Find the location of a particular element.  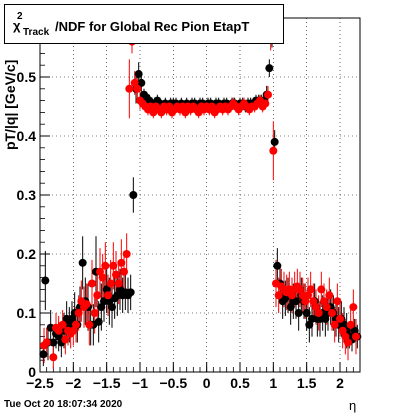

y-tick-label: 0 is located at coordinates (32, 372).